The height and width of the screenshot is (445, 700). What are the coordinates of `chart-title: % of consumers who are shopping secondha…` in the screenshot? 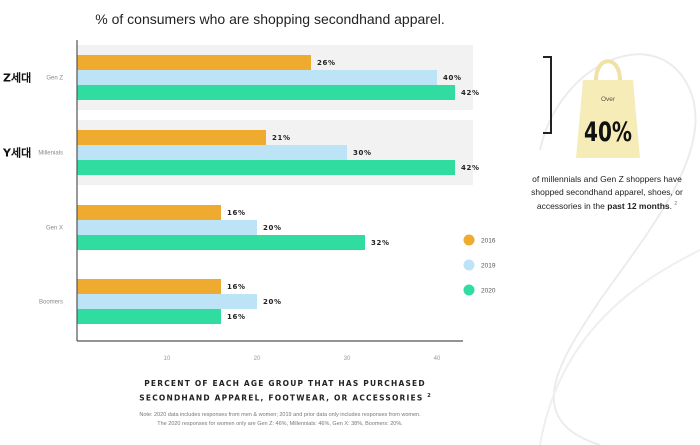 It's located at (270, 19).